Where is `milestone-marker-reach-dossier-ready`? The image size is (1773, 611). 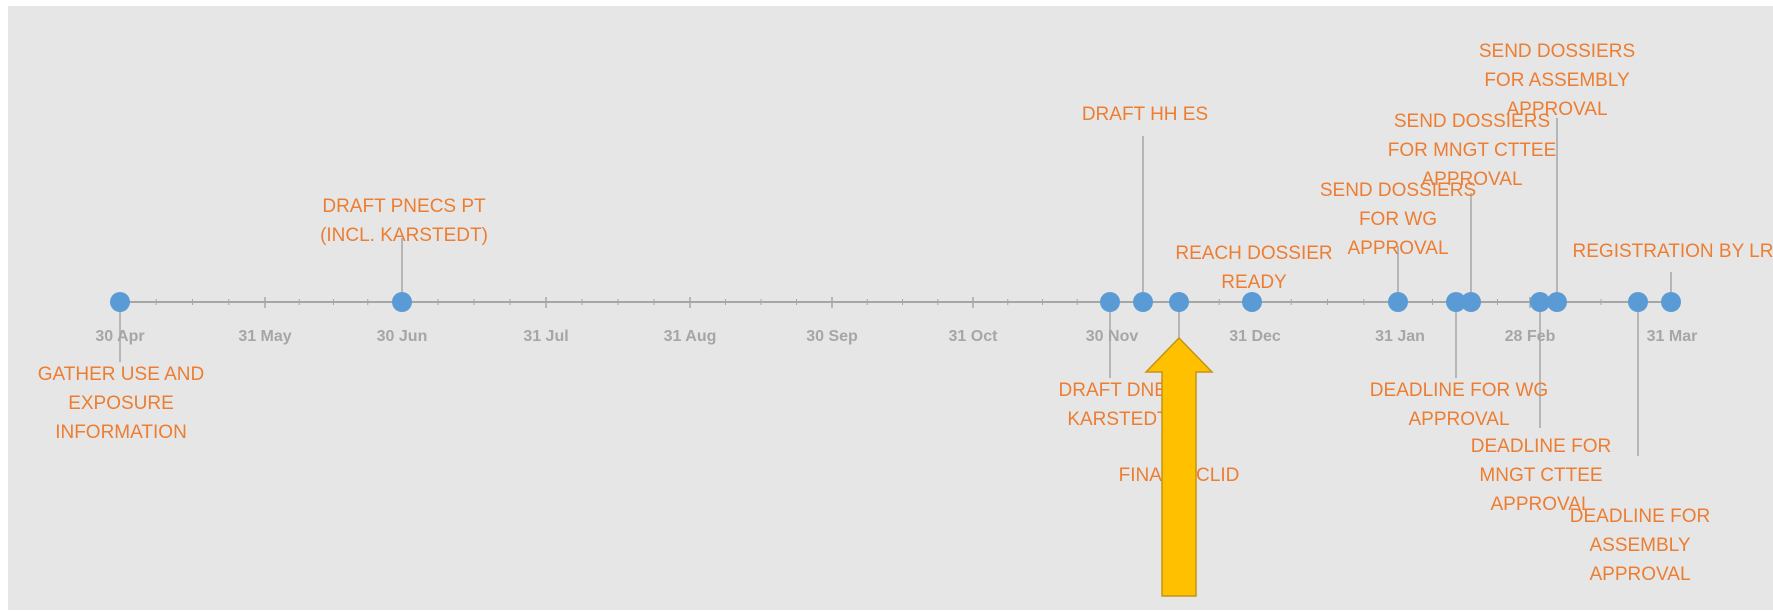 milestone-marker-reach-dossier-ready is located at coordinates (1252, 302).